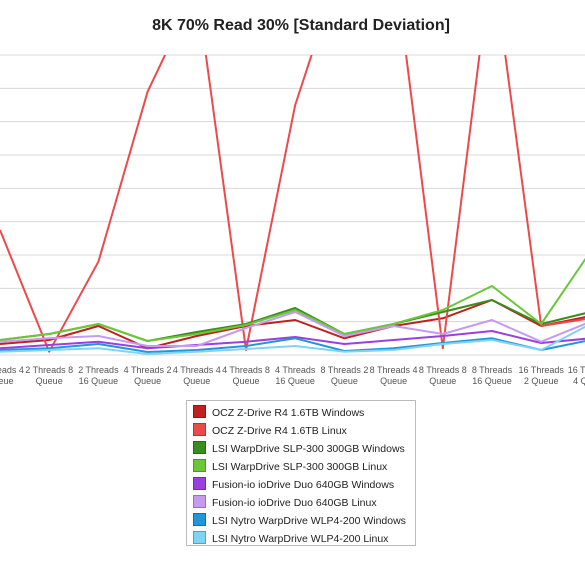 The width and height of the screenshot is (585, 577). What do you see at coordinates (196, 375) in the screenshot?
I see `x-tick-label: 4 Threads 4 Queue` at bounding box center [196, 375].